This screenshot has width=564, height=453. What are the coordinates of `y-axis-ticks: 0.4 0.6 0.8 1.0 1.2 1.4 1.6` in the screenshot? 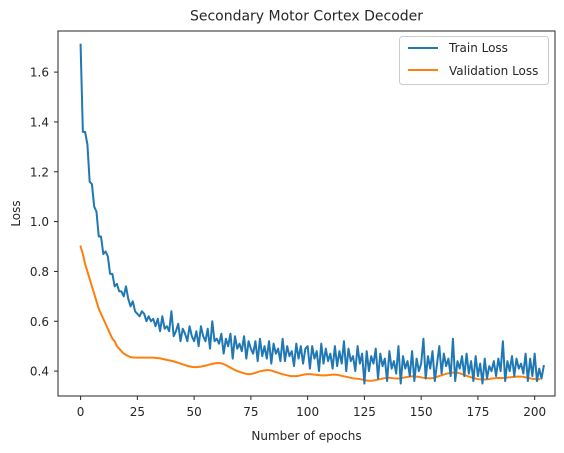 It's located at (44, 222).